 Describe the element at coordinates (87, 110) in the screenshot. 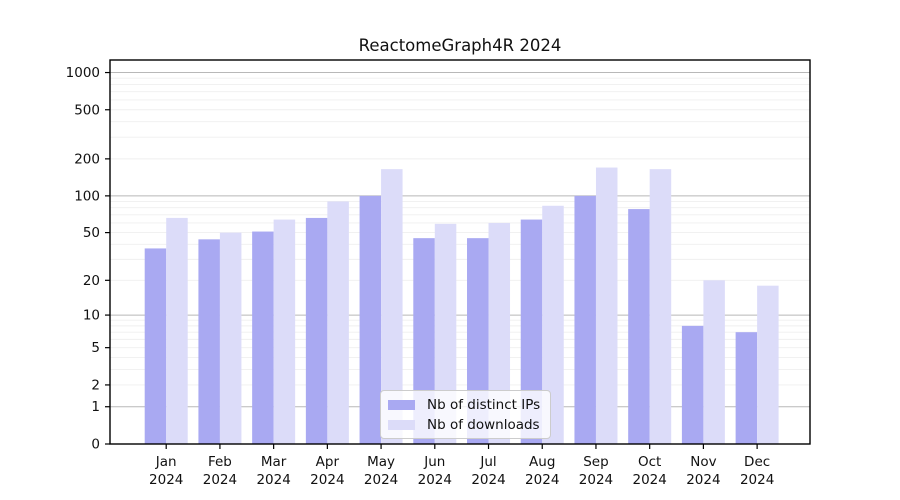

I see `y-tick-label: 500` at that location.